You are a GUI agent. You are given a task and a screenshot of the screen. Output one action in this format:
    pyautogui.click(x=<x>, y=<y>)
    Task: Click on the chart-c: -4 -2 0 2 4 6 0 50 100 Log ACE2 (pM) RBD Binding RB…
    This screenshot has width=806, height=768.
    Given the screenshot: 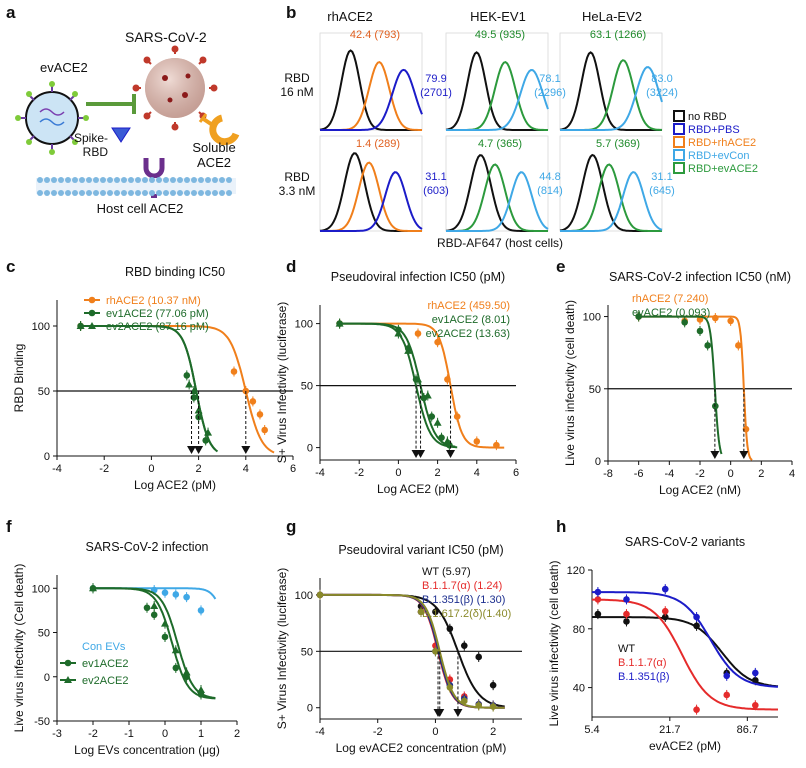 What is the action you would take?
    pyautogui.click(x=154, y=378)
    